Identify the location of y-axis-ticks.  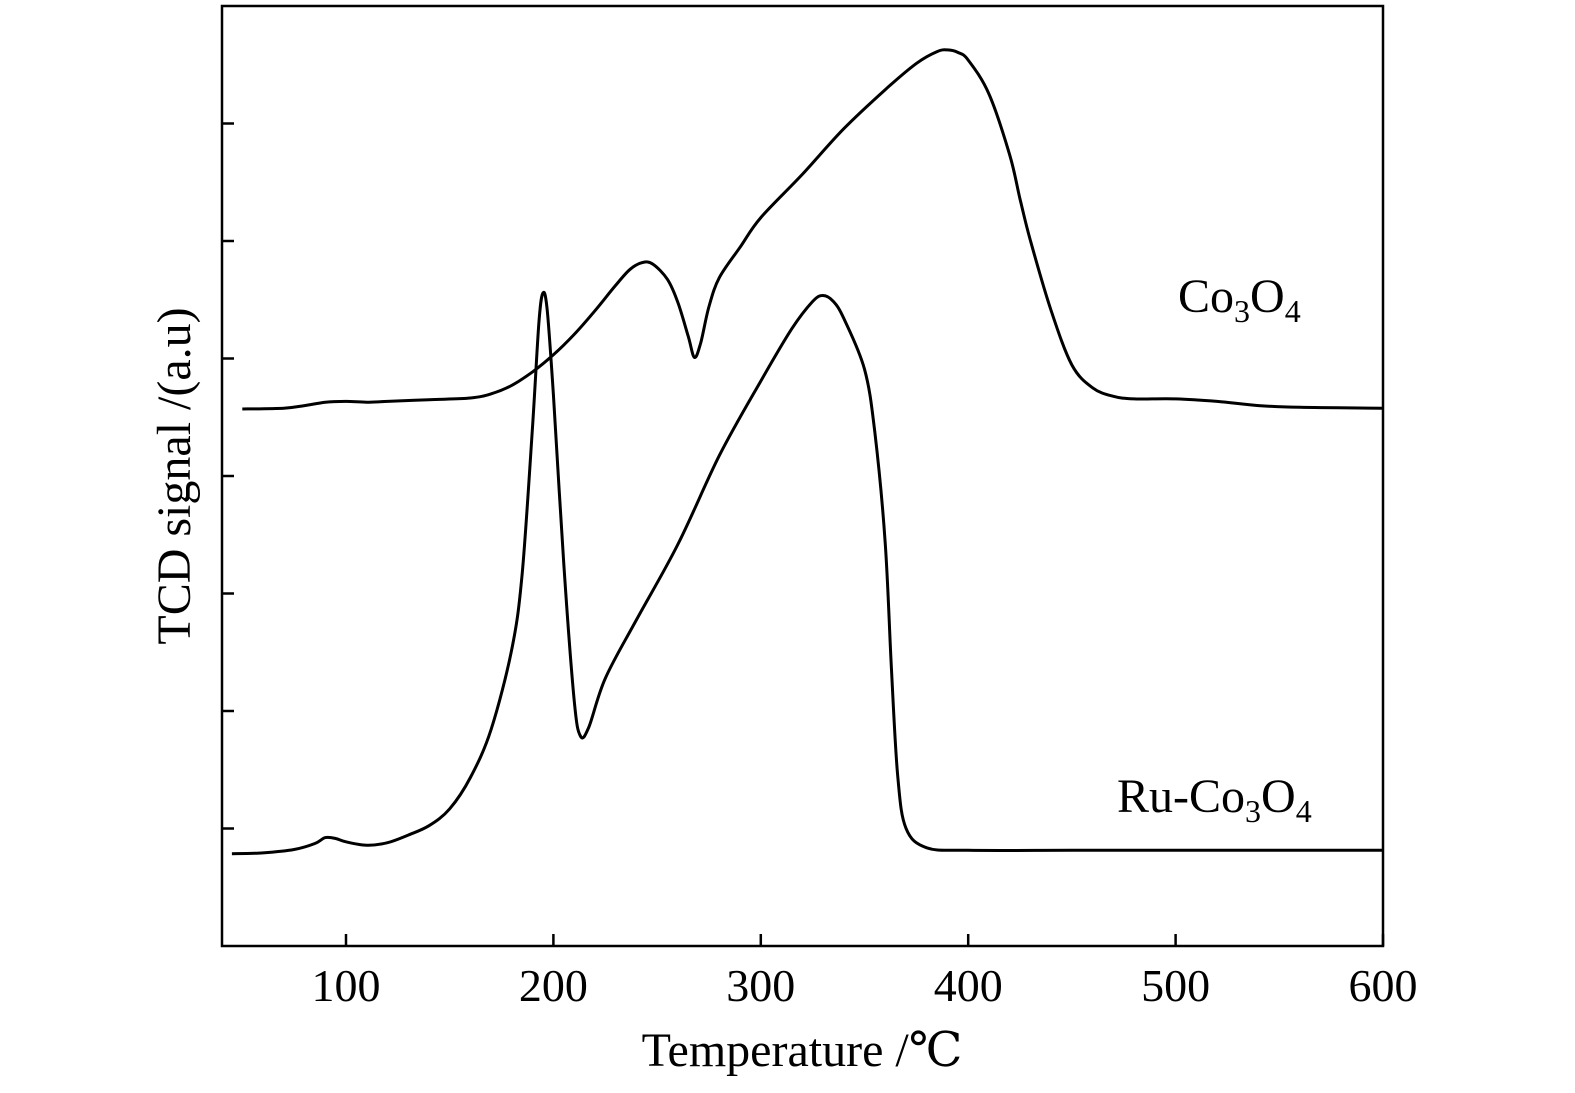
(228, 476).